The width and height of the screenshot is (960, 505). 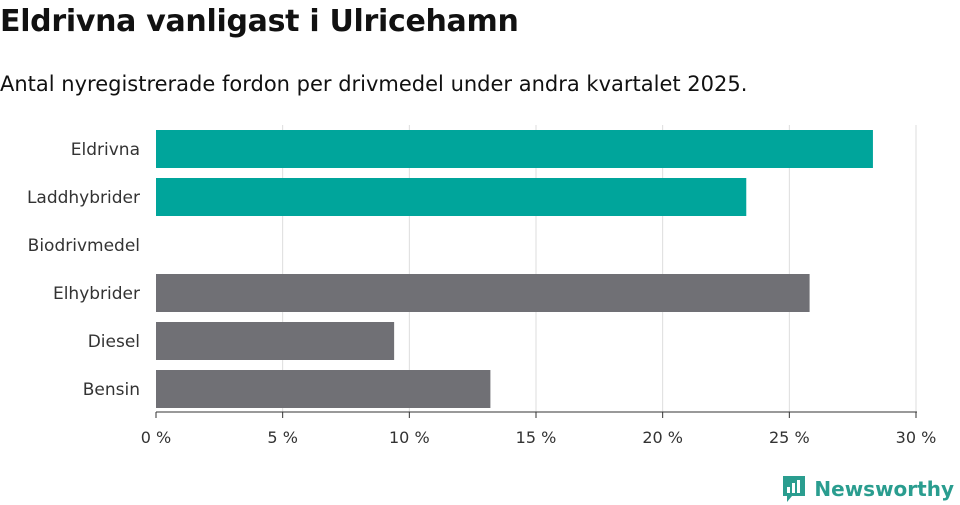 I want to click on x-tick-label: 30 %, so click(x=916, y=437).